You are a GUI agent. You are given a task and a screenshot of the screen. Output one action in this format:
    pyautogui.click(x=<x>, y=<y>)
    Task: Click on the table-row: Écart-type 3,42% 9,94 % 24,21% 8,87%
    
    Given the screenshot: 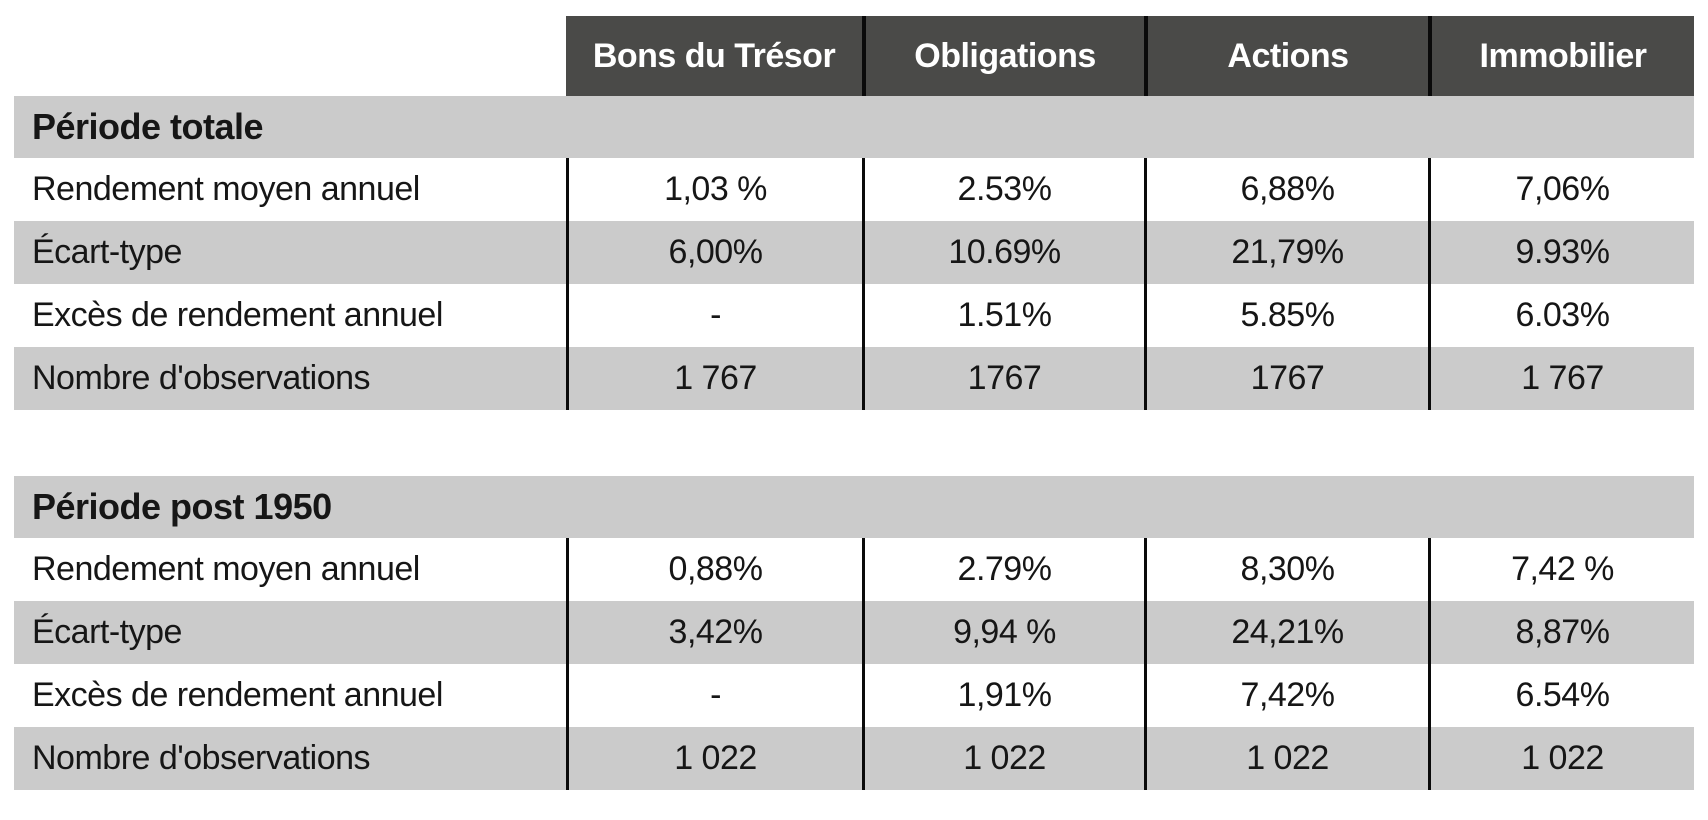 What is the action you would take?
    pyautogui.click(x=854, y=632)
    